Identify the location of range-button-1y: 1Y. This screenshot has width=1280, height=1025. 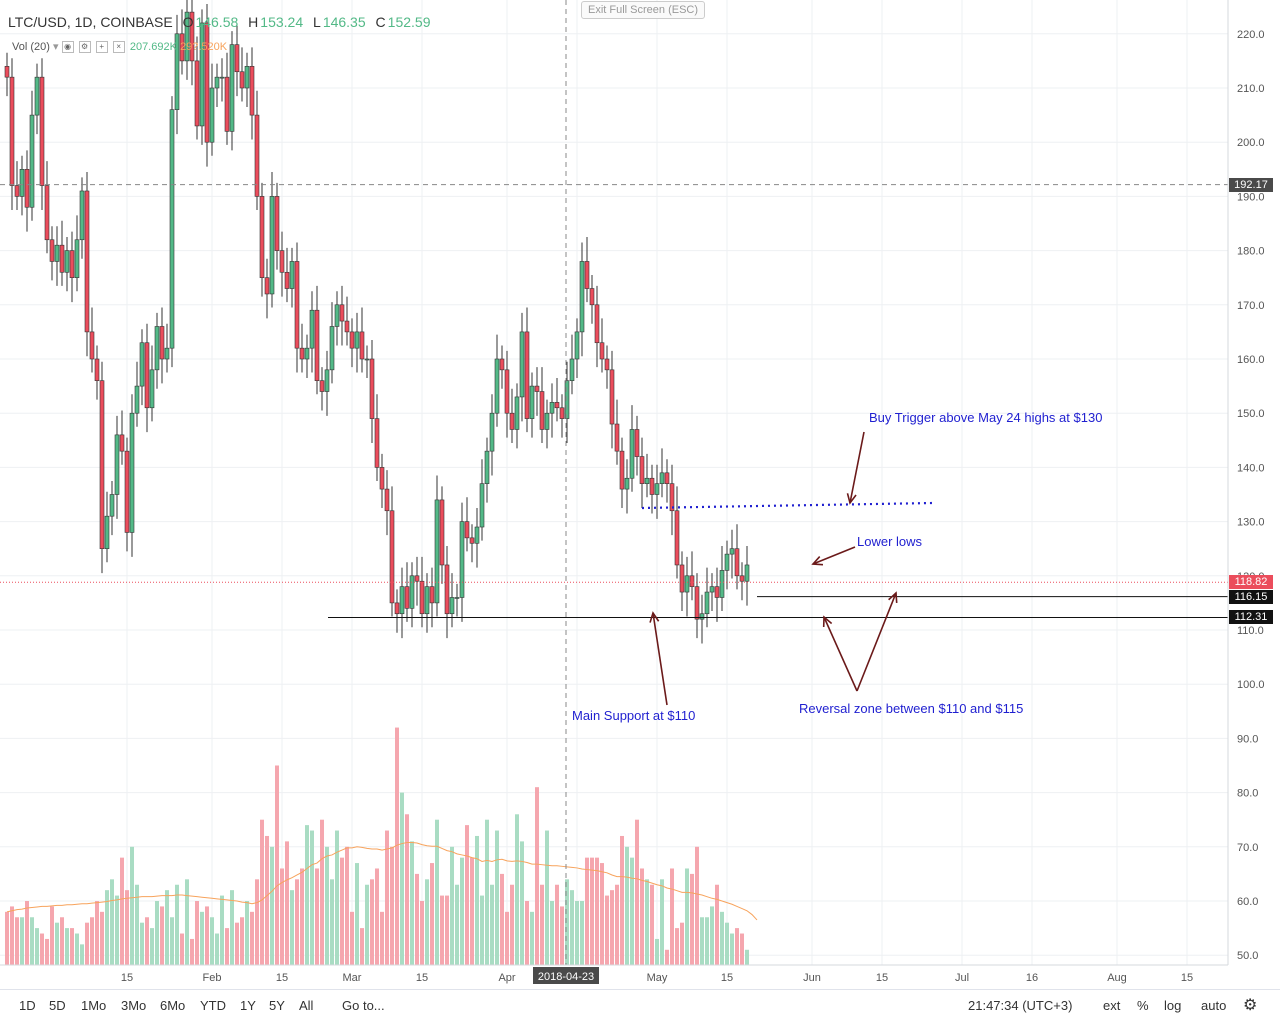
(248, 1005).